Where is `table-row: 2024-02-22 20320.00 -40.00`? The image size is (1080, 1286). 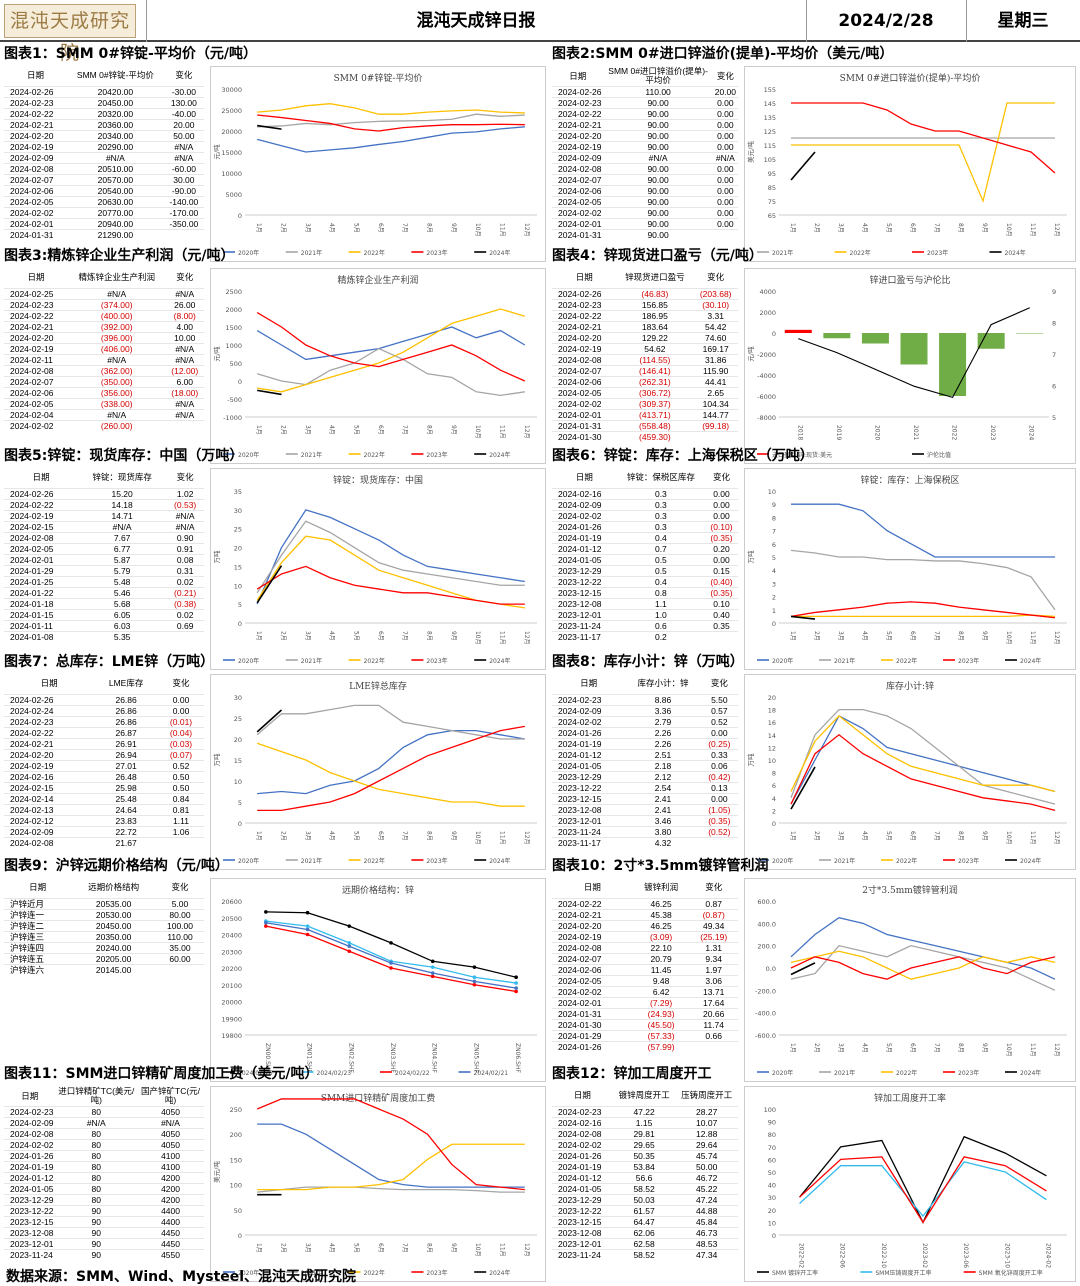 table-row: 2024-02-22 20320.00 -40.00 is located at coordinates (104, 113).